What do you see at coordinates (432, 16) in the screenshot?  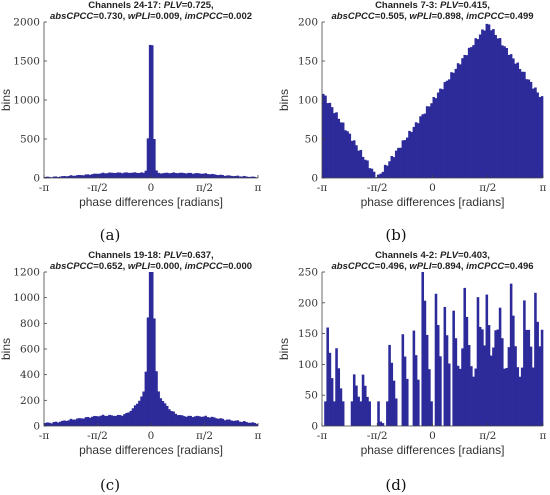 I see `chart-subtitle: absCPCC=0.505, wPLI=0.898, imCPCC=0.499` at bounding box center [432, 16].